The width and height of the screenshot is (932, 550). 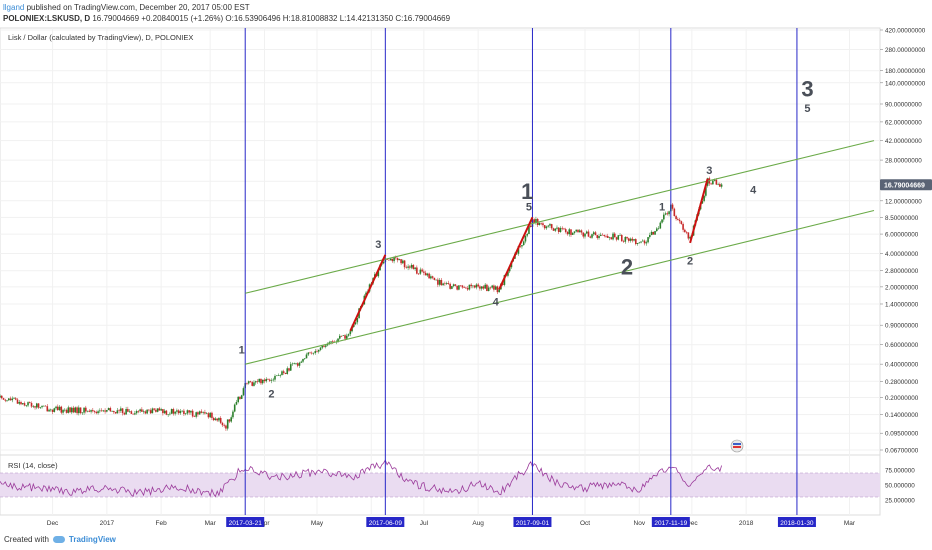 What do you see at coordinates (640, 523) in the screenshot?
I see `time-tick-label: Nov` at bounding box center [640, 523].